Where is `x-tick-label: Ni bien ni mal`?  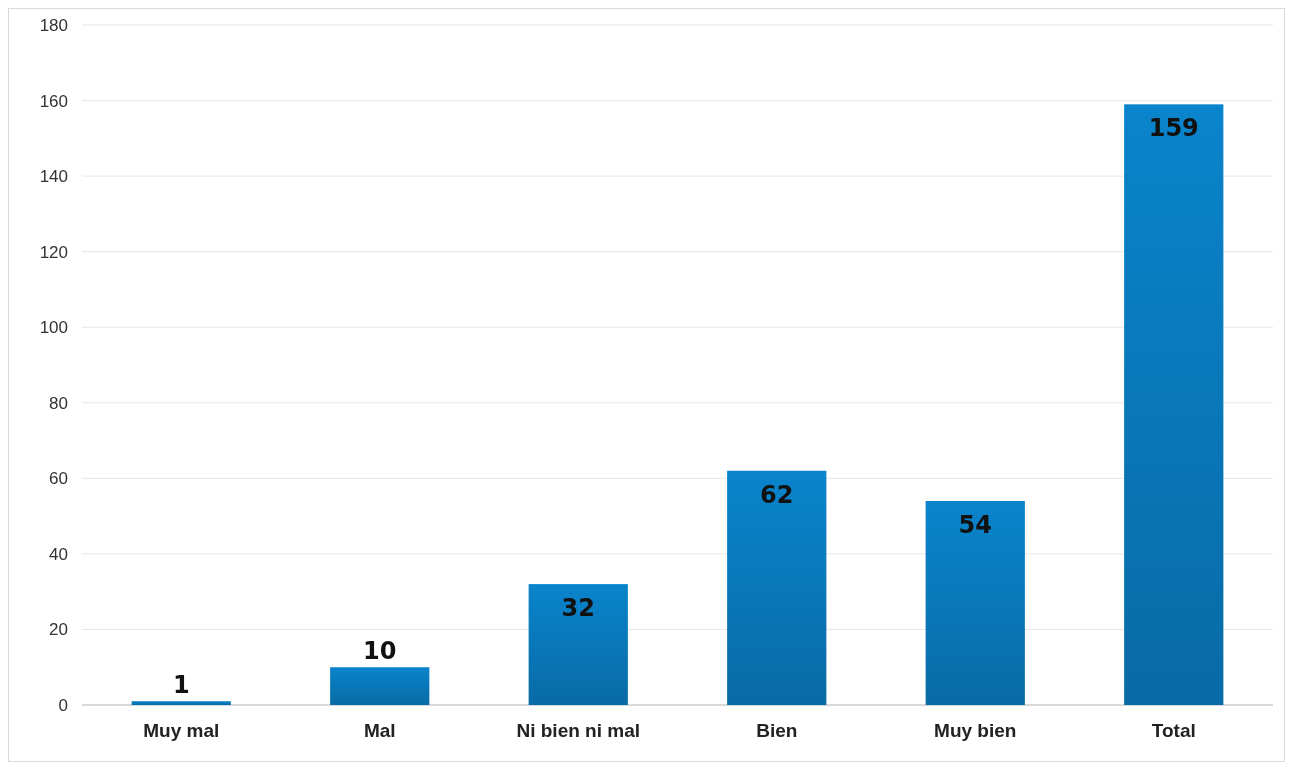
x-tick-label: Ni bien ni mal is located at coordinates (578, 730).